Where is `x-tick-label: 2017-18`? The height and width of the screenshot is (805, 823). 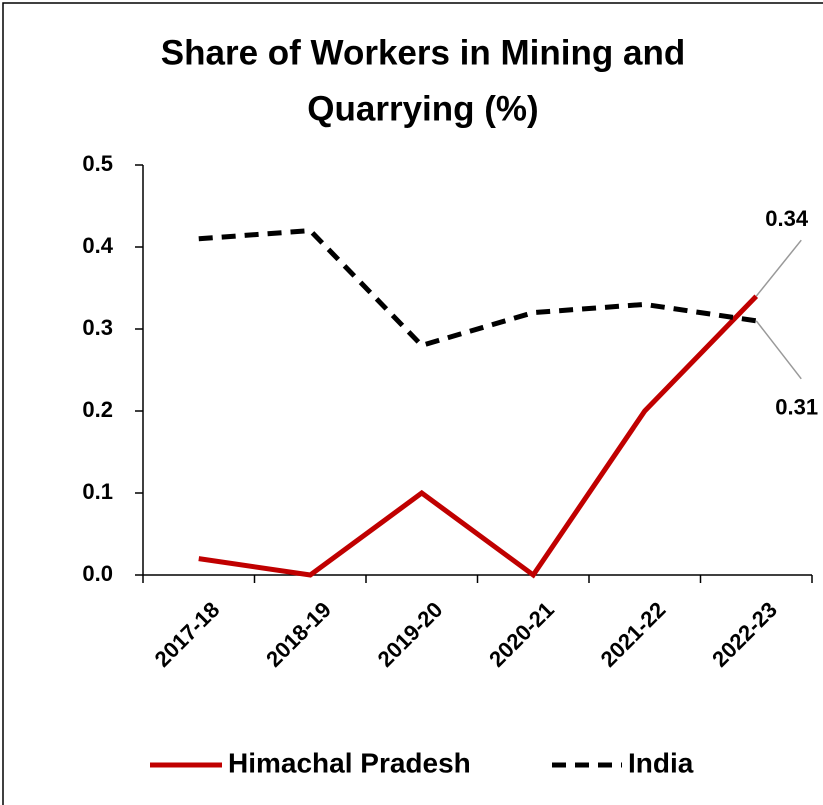 x-tick-label: 2017-18 is located at coordinates (187, 634).